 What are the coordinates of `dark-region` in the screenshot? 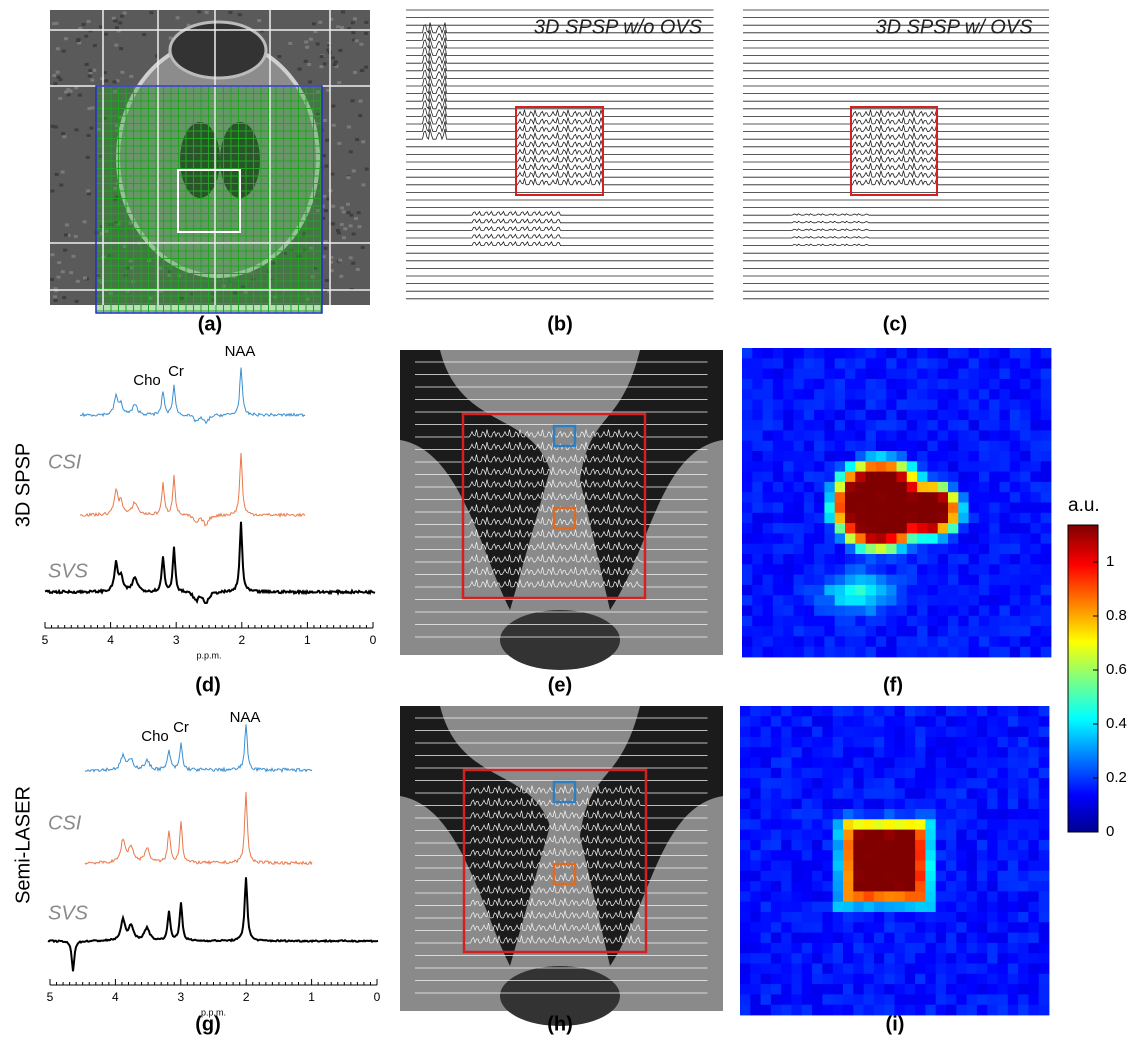 It's located at (475, 836).